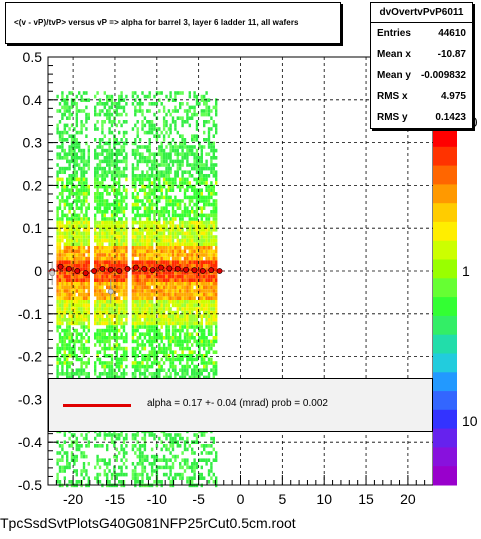  I want to click on x-tick-label: -5, so click(198, 499).